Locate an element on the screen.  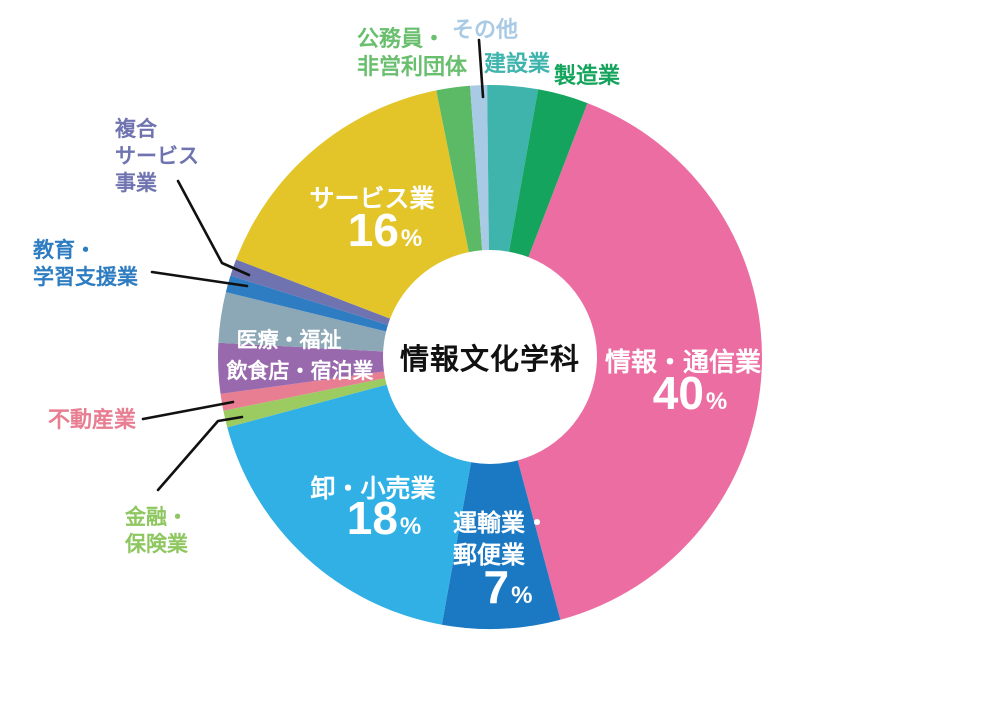
leader-line-kinyuu is located at coordinates (200, 453).